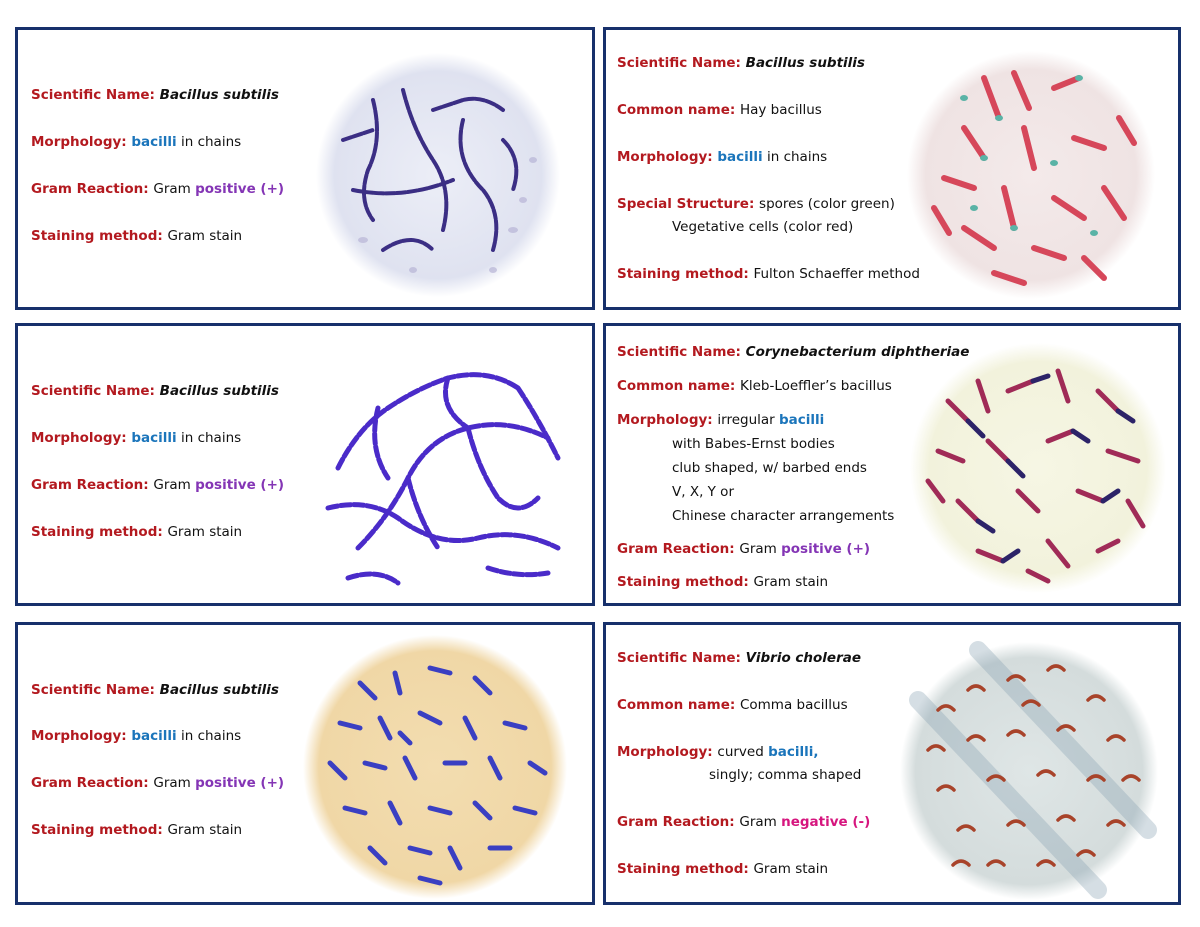  What do you see at coordinates (783, 516) in the screenshot?
I see `morphology-line-5: Chinese character arrangements` at bounding box center [783, 516].